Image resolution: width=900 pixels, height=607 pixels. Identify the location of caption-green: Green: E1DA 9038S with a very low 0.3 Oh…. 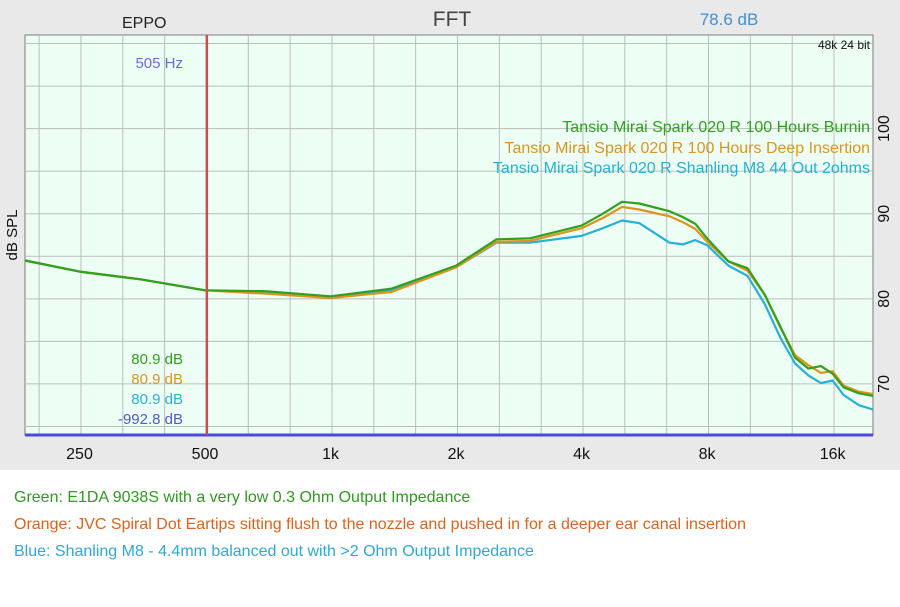
(242, 497).